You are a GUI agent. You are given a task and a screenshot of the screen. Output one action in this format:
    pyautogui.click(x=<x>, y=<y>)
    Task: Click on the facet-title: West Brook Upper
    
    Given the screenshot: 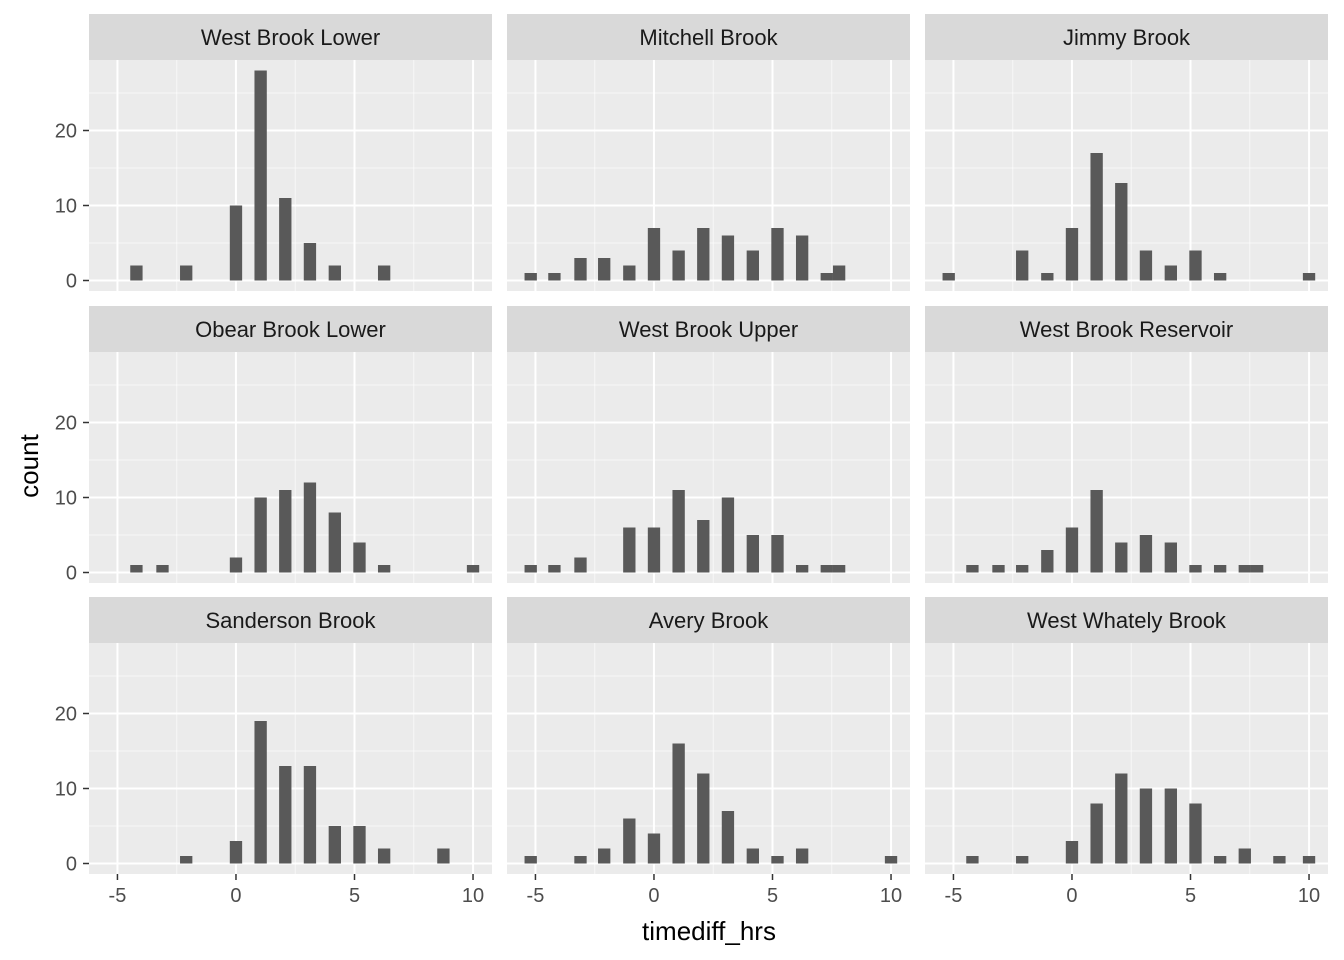 What is the action you would take?
    pyautogui.click(x=708, y=329)
    